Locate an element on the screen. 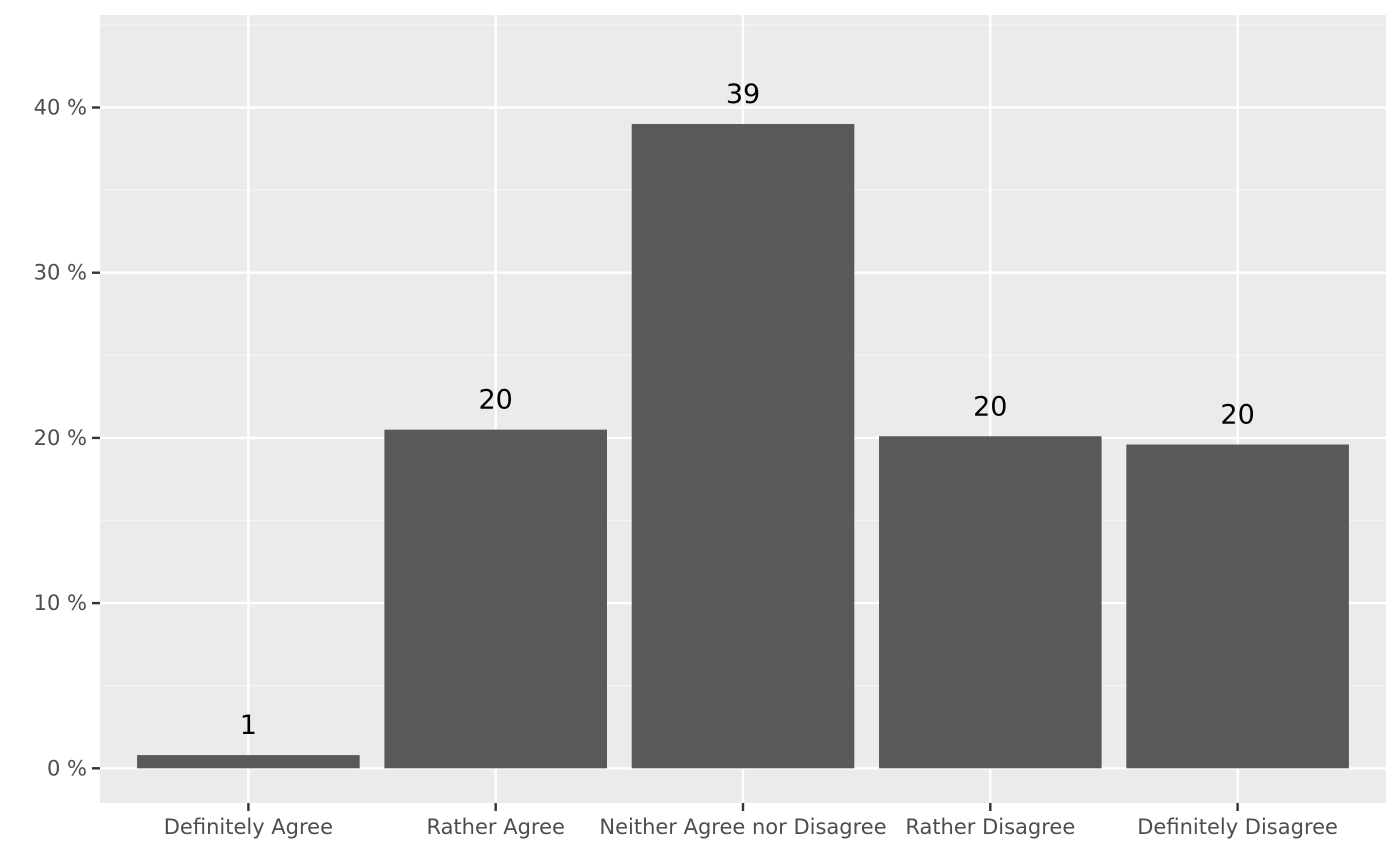  y-tick-label: 40 % is located at coordinates (60, 108).